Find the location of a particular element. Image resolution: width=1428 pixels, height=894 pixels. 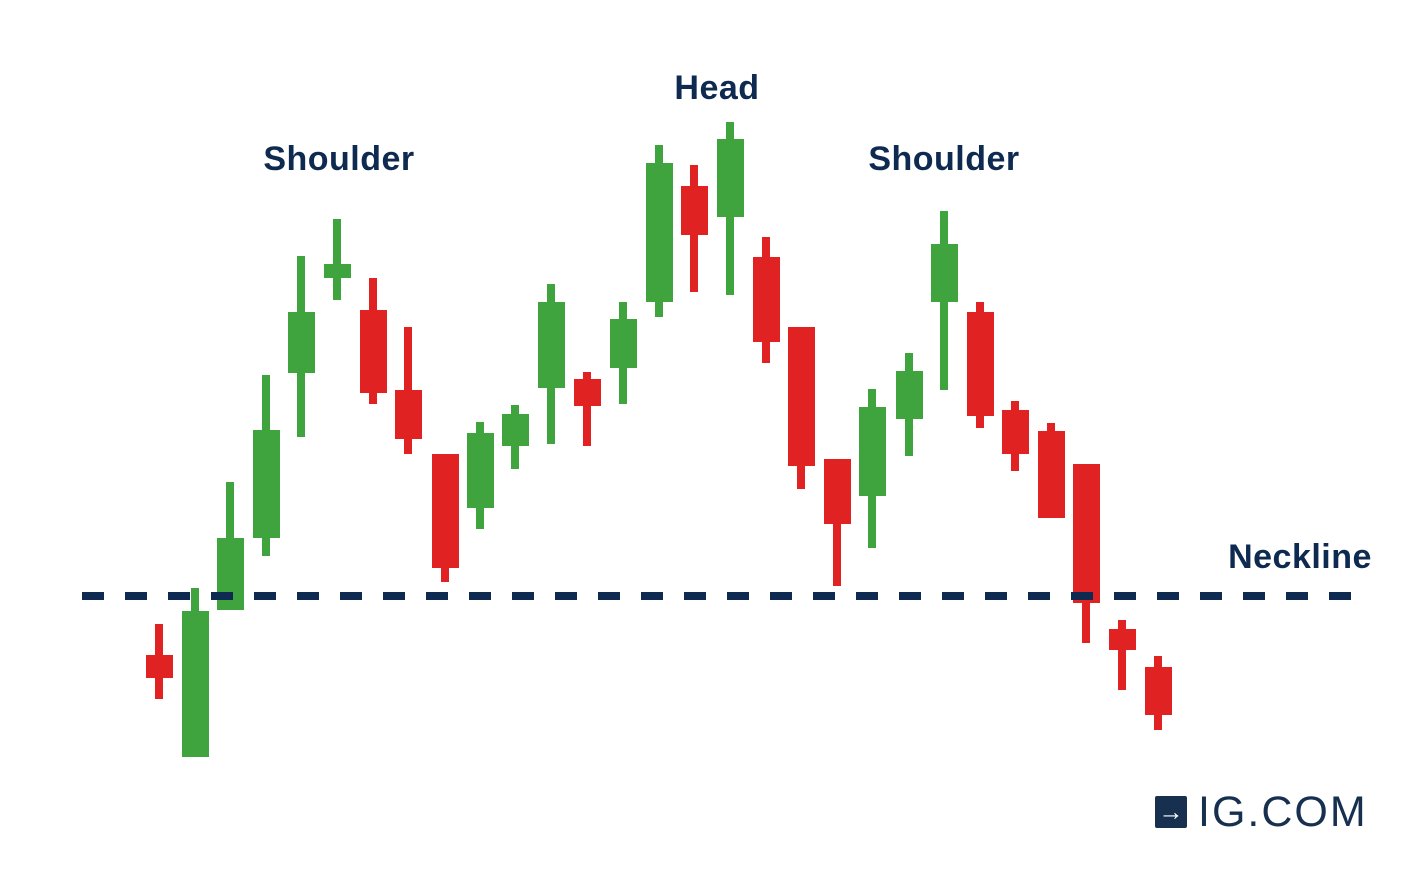

candle-10-body-green is located at coordinates (480, 470).